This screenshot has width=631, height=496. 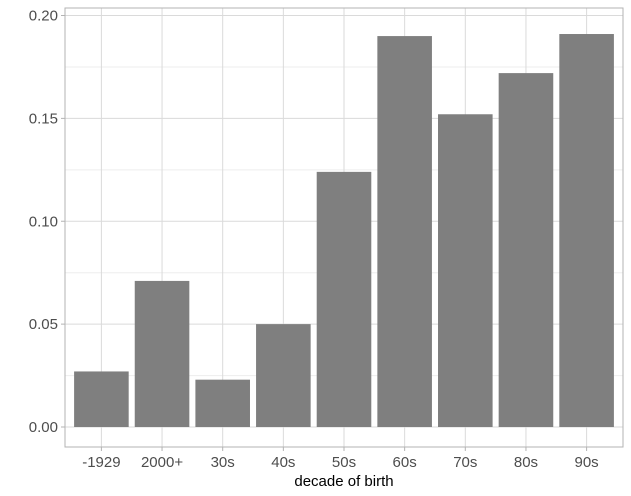 What do you see at coordinates (526, 462) in the screenshot?
I see `x-tick-label: 80s` at bounding box center [526, 462].